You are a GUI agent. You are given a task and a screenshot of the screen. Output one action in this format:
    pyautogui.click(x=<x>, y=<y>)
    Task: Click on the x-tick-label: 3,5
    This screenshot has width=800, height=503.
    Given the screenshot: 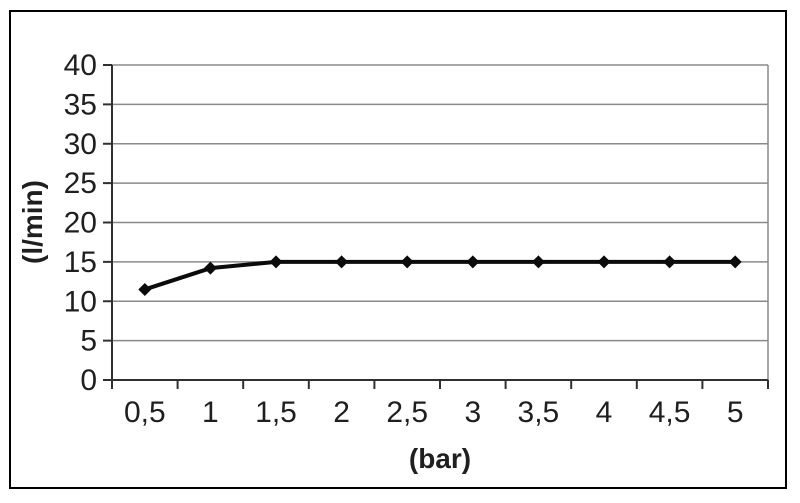 What is the action you would take?
    pyautogui.click(x=539, y=412)
    